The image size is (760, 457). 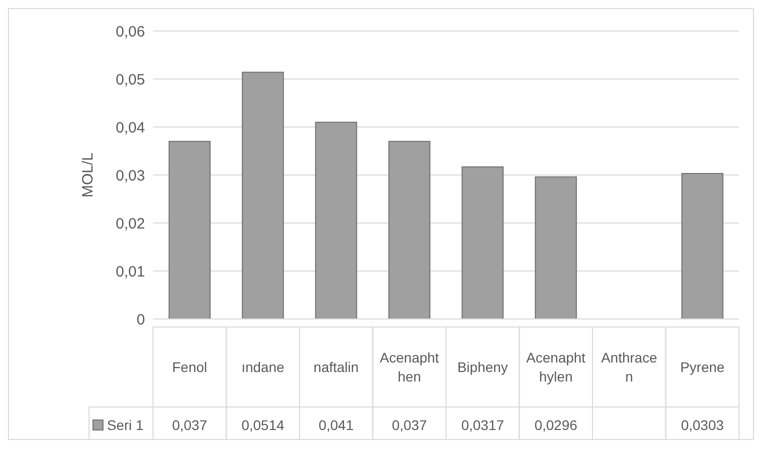 What do you see at coordinates (130, 31) in the screenshot?
I see `y-tick-label: 0,06` at bounding box center [130, 31].